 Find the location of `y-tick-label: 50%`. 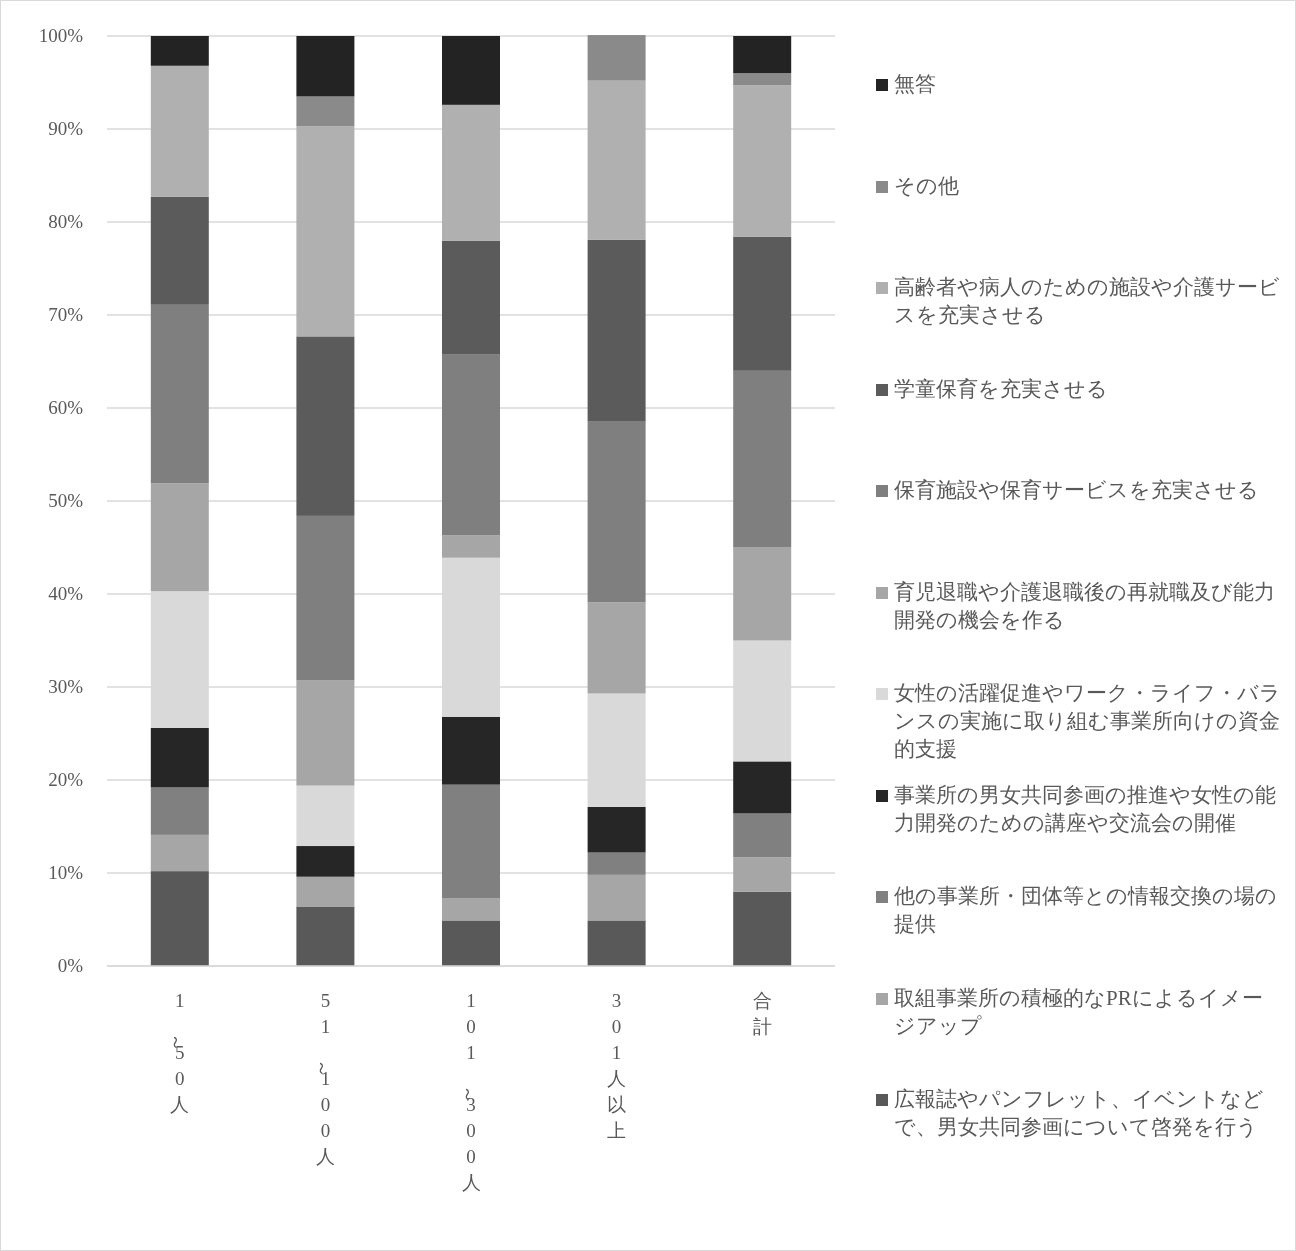

y-tick-label: 50% is located at coordinates (66, 500).